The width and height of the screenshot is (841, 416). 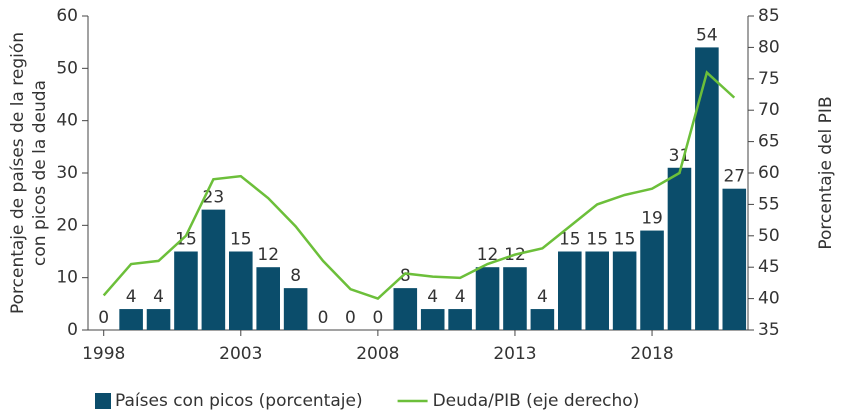 I want to click on y-tick-label: 40, so click(x=67, y=121).